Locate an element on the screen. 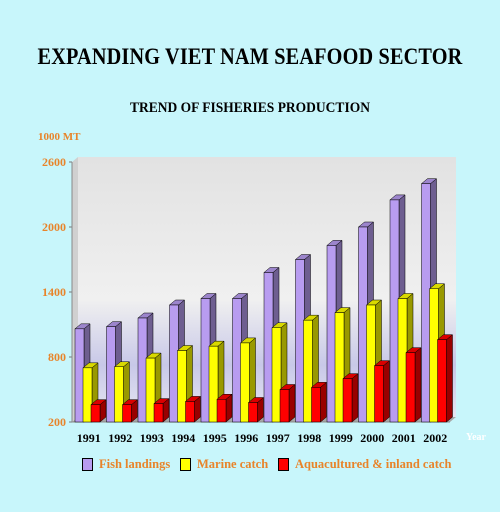 This screenshot has height=512, width=500. x-tick-label: 2000 is located at coordinates (372, 438).